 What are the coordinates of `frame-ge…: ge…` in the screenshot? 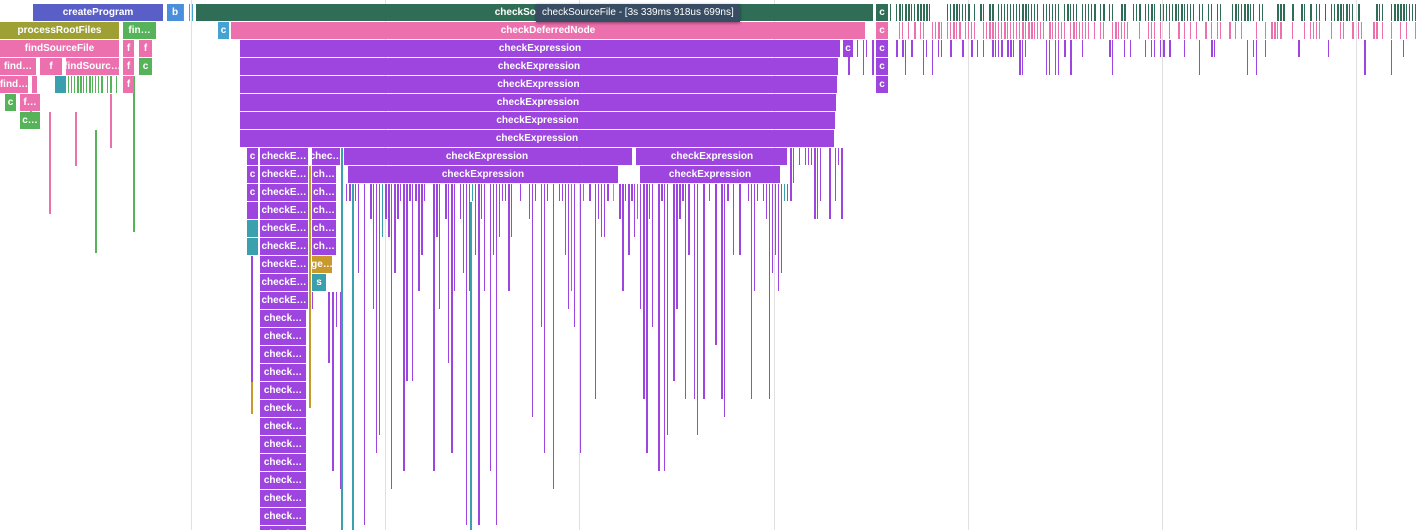 It's located at (322, 264).